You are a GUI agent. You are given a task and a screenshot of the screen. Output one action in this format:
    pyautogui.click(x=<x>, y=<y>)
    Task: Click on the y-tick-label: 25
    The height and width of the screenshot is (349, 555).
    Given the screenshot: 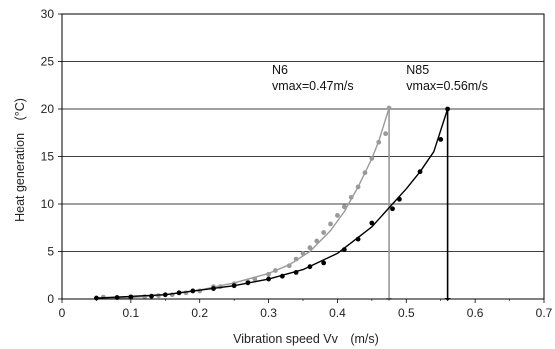 What is the action you would take?
    pyautogui.click(x=48, y=62)
    